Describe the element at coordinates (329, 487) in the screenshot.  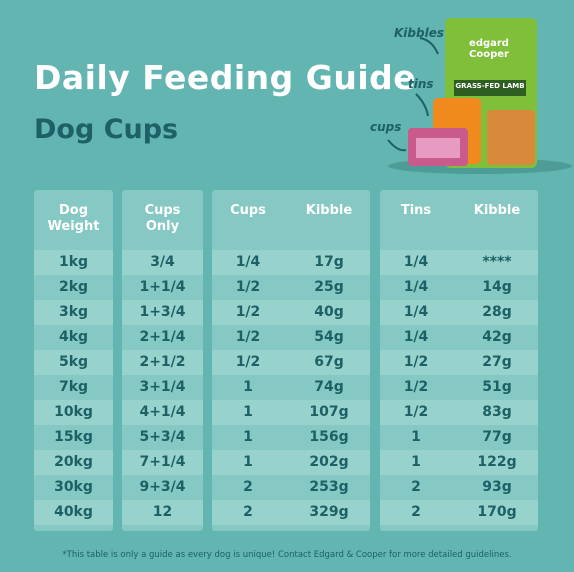
I see `cell: 253g` at that location.